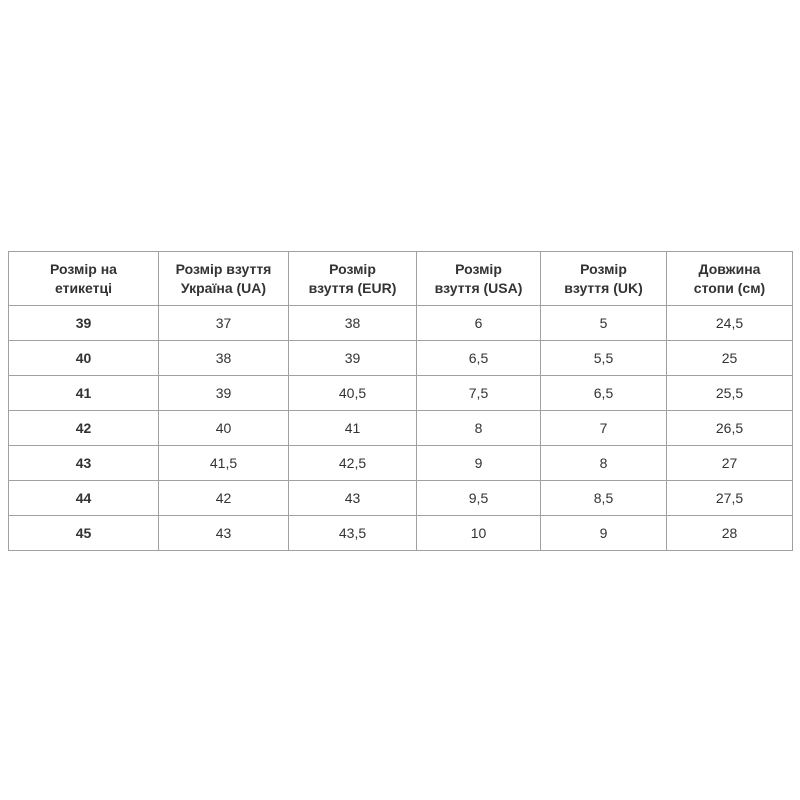  What do you see at coordinates (83, 533) in the screenshot?
I see `cell-label-size: 45` at bounding box center [83, 533].